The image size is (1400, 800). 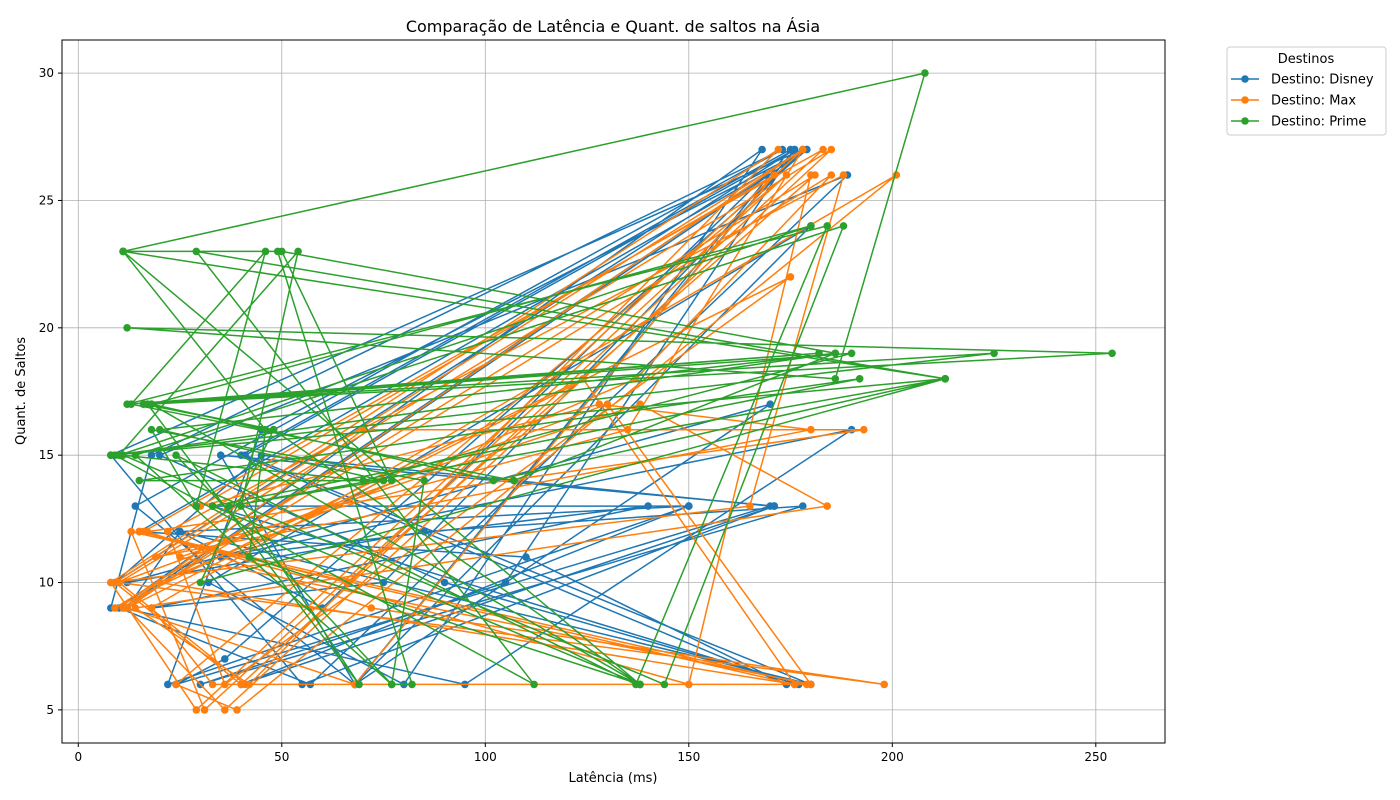 I want to click on y-tick-label: 20, so click(x=46, y=328).